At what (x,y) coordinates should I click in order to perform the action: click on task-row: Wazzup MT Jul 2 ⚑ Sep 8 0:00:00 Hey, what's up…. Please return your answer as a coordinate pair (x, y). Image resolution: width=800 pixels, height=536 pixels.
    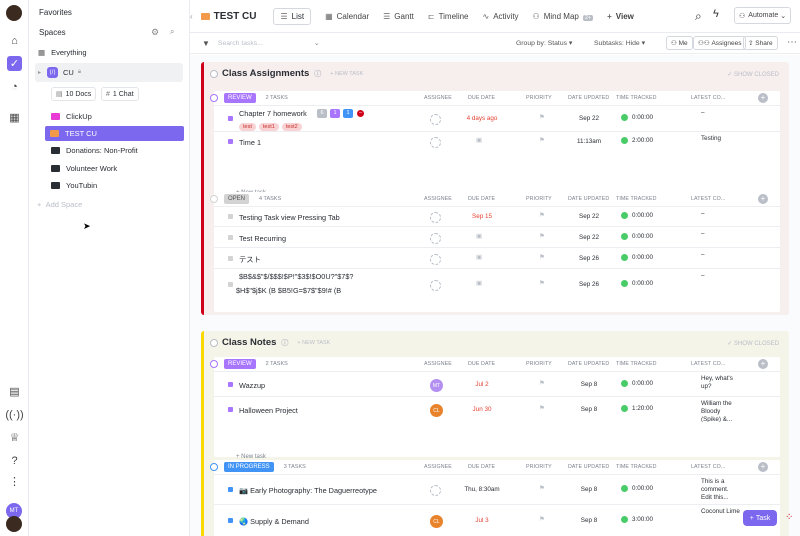
    Looking at the image, I should click on (497, 383).